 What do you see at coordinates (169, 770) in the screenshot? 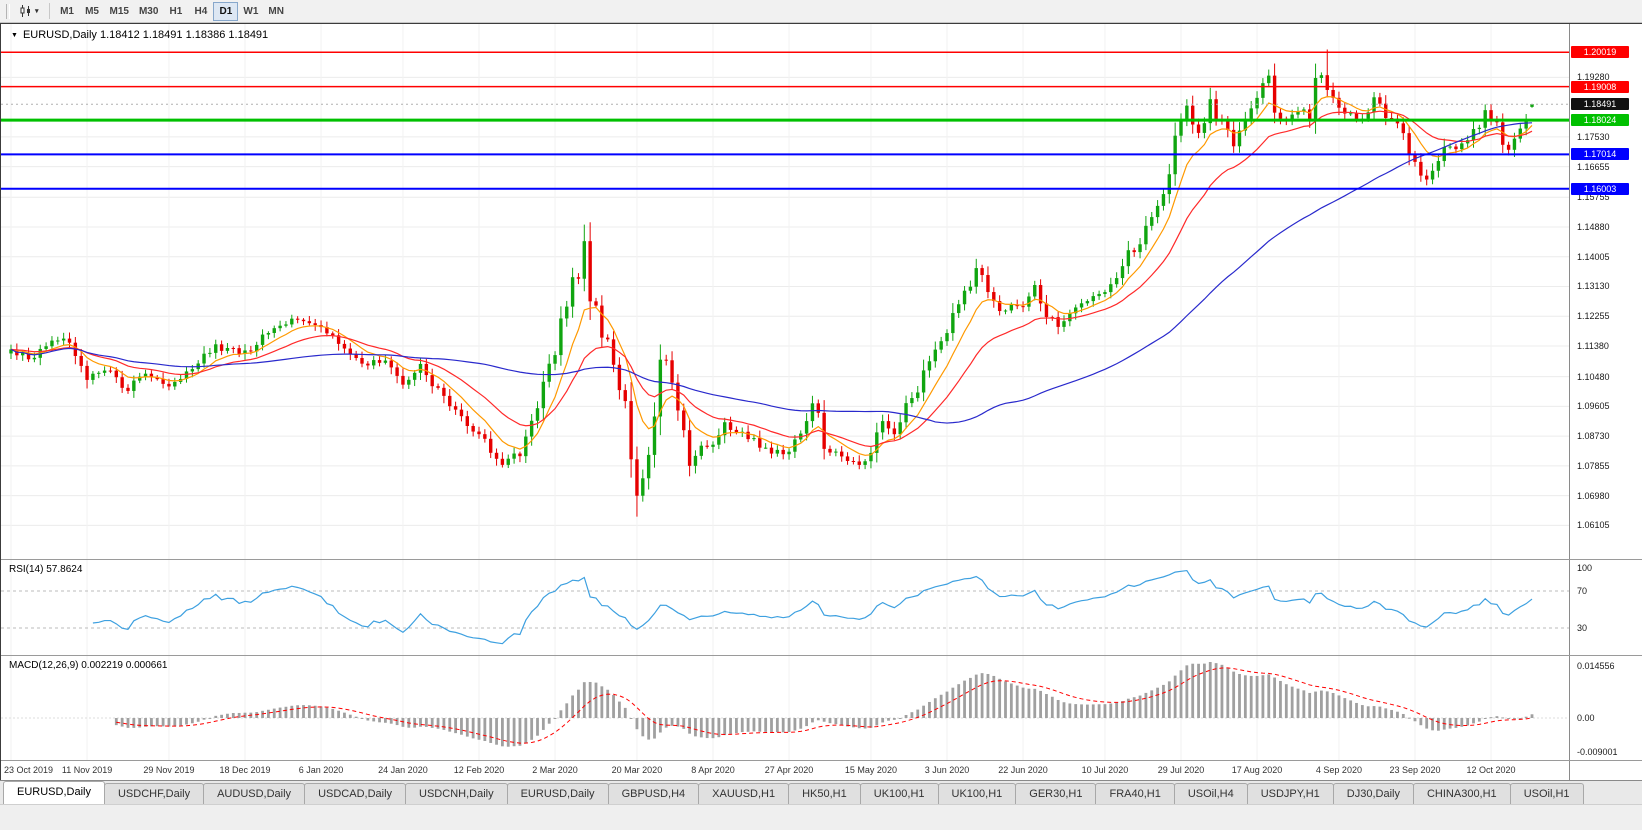
I see `date-tick-label: 29 Nov 2019` at bounding box center [169, 770].